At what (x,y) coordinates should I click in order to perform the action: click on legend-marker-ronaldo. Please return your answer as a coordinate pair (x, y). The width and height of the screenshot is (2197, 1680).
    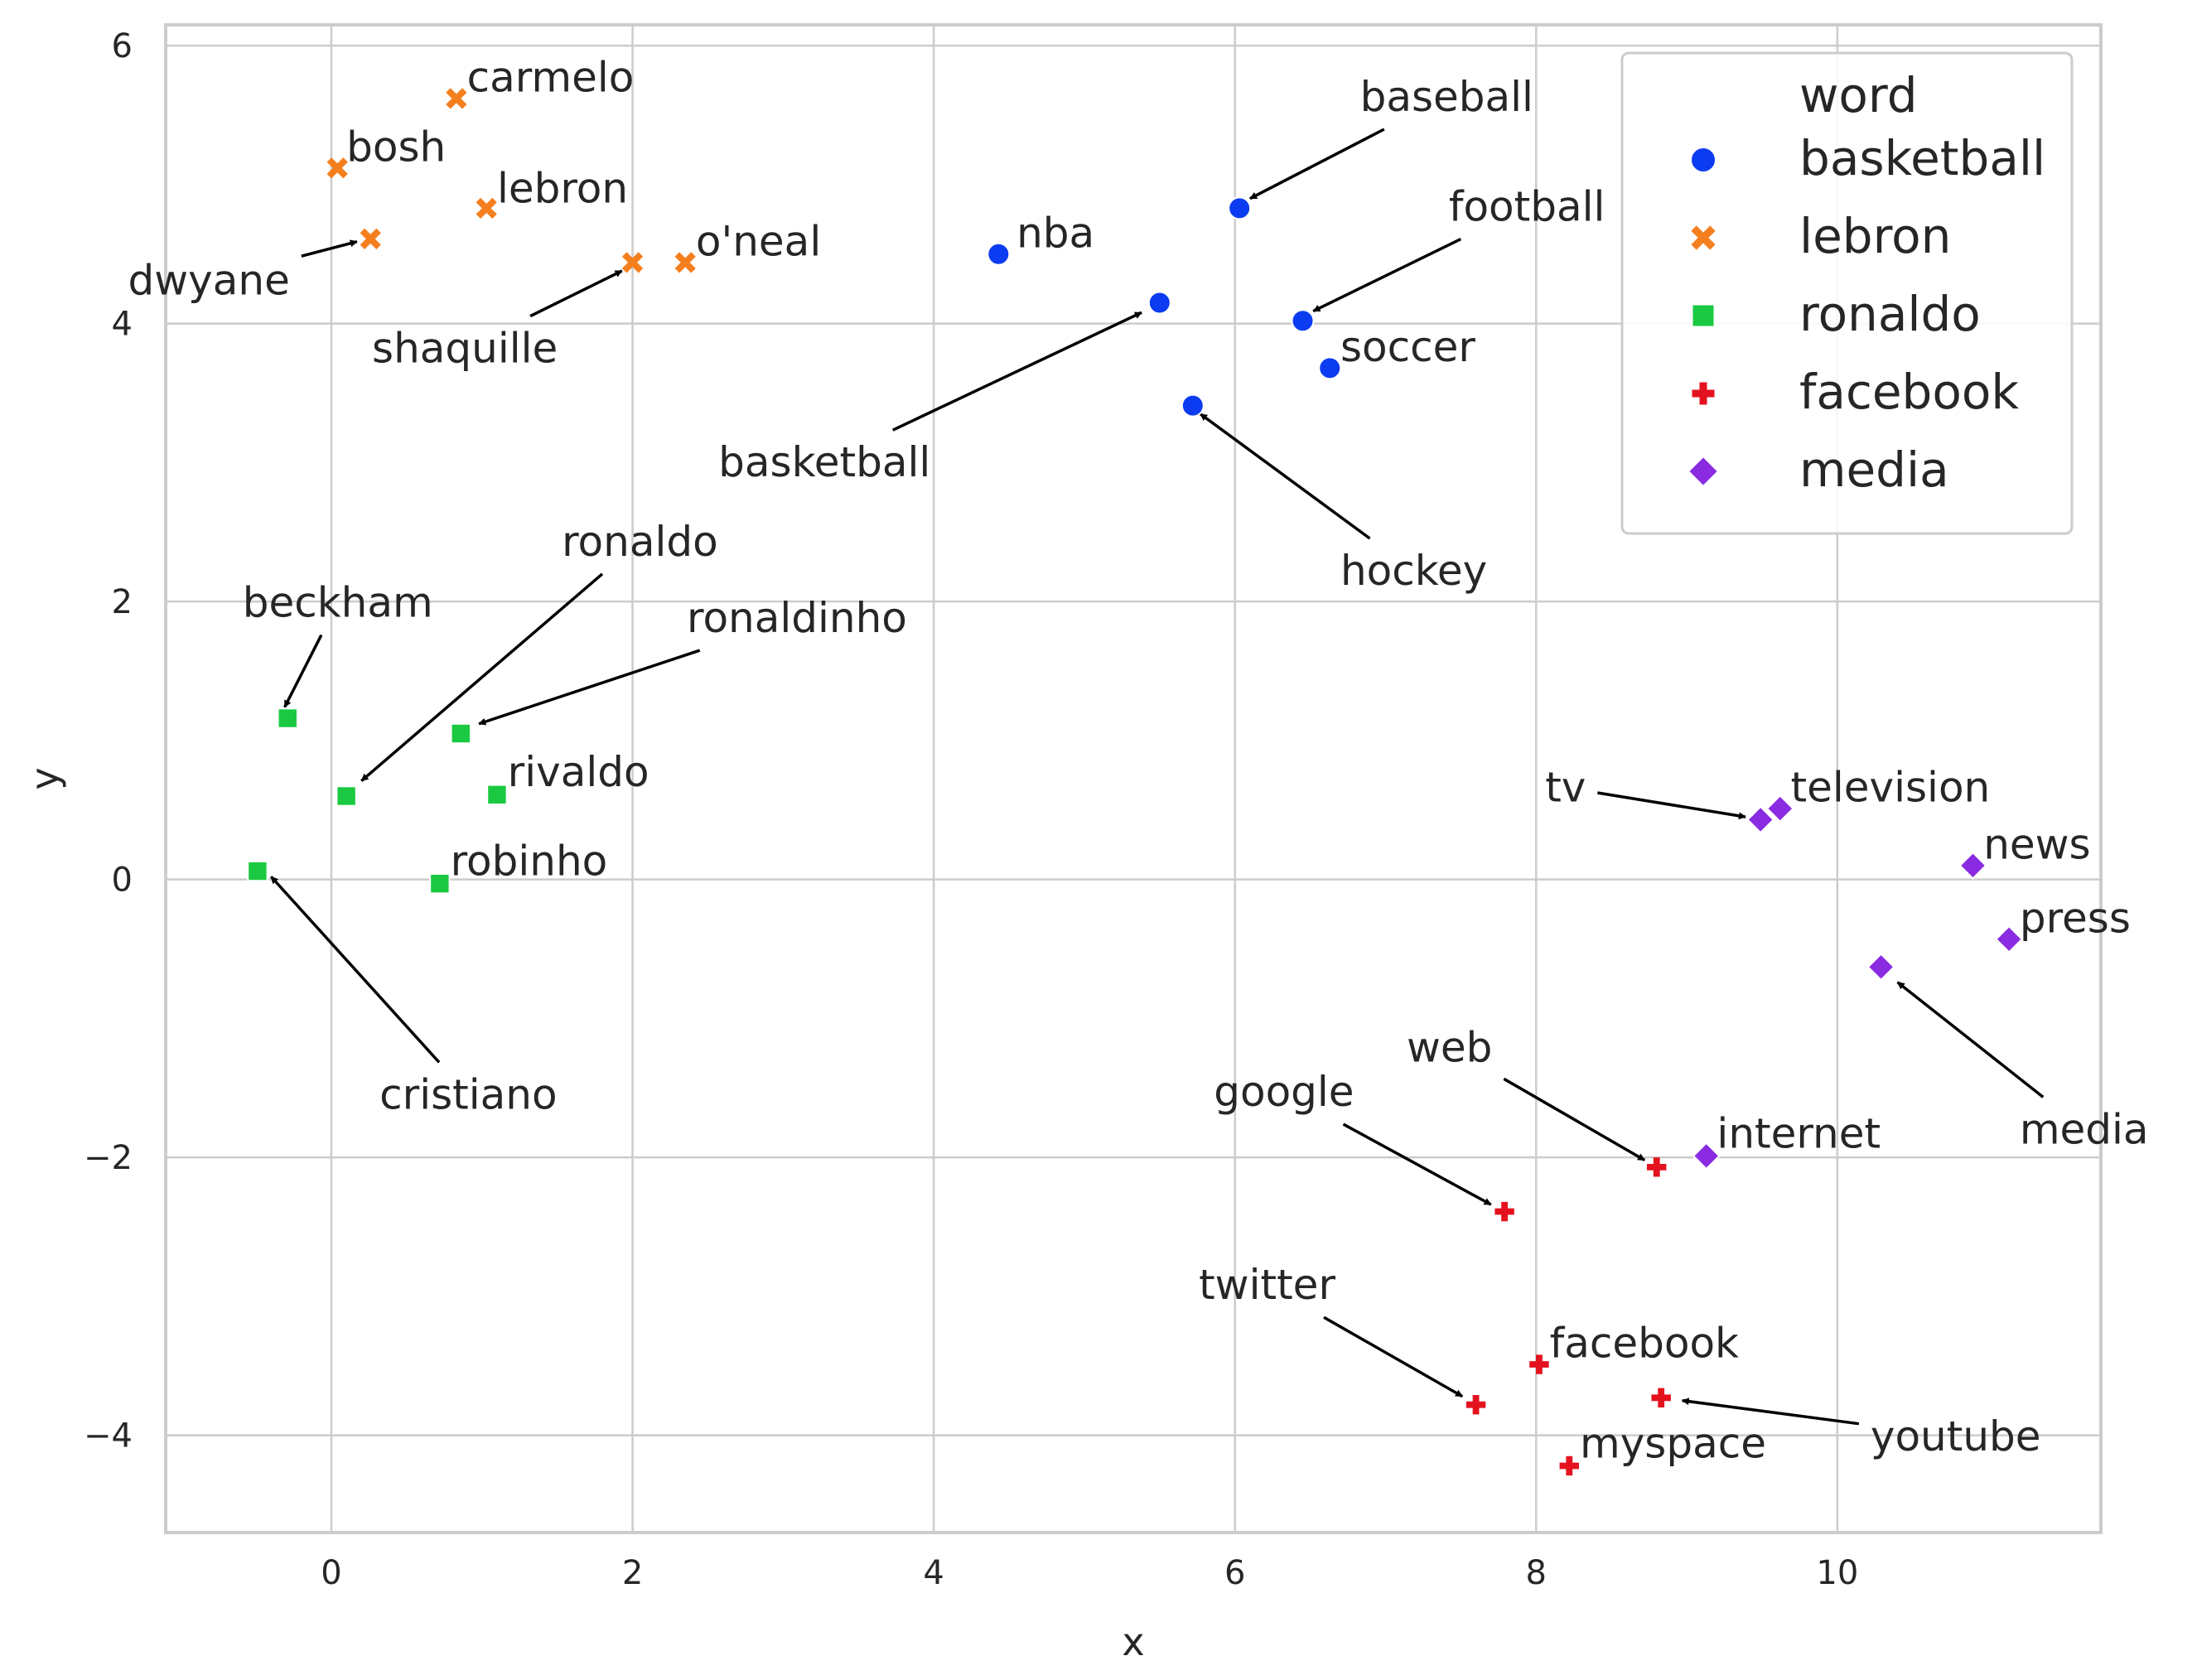
    Looking at the image, I should click on (1703, 315).